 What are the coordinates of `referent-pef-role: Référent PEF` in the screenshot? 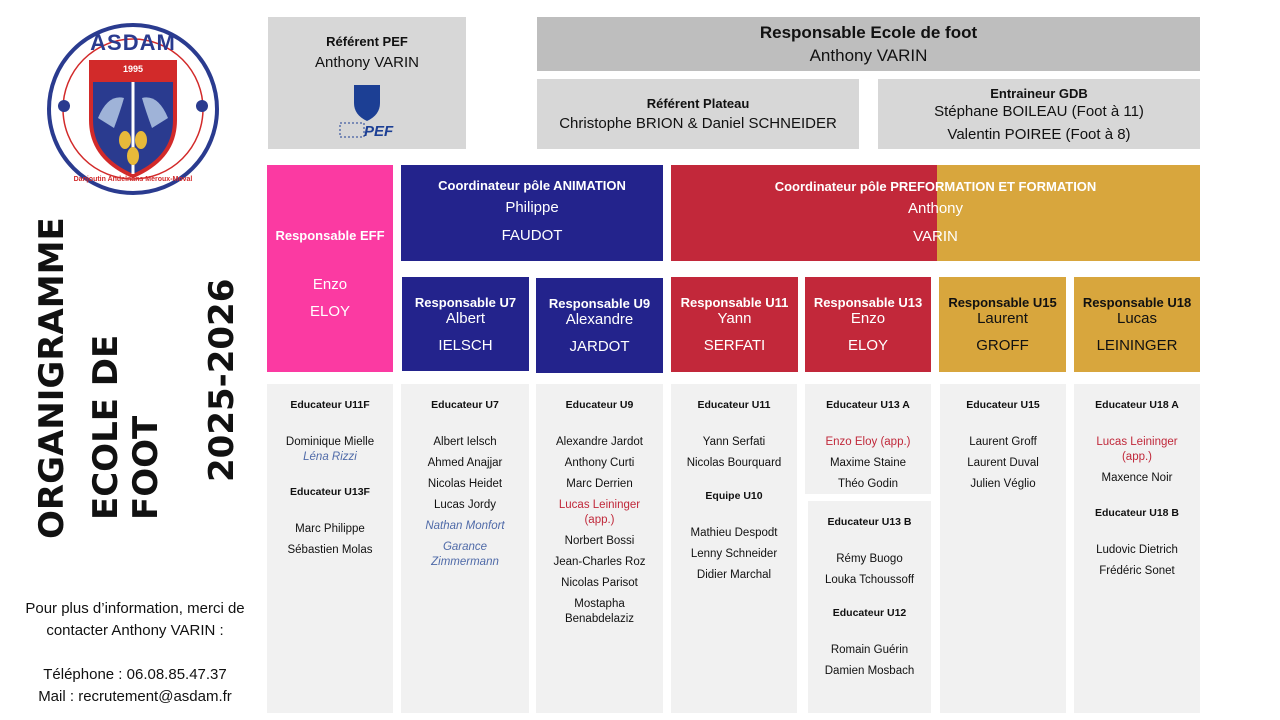 It's located at (367, 41).